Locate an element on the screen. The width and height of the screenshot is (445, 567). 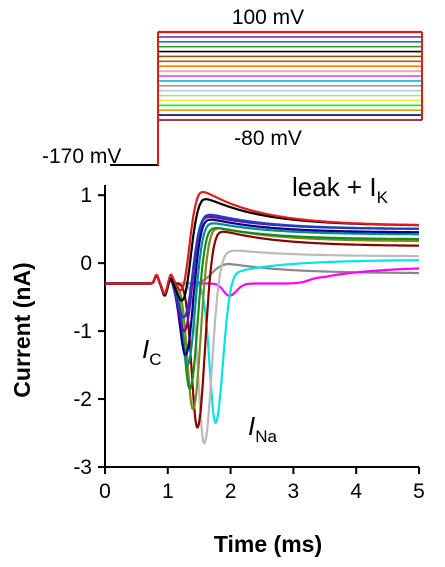
x-tick-label: 3 is located at coordinates (294, 491).